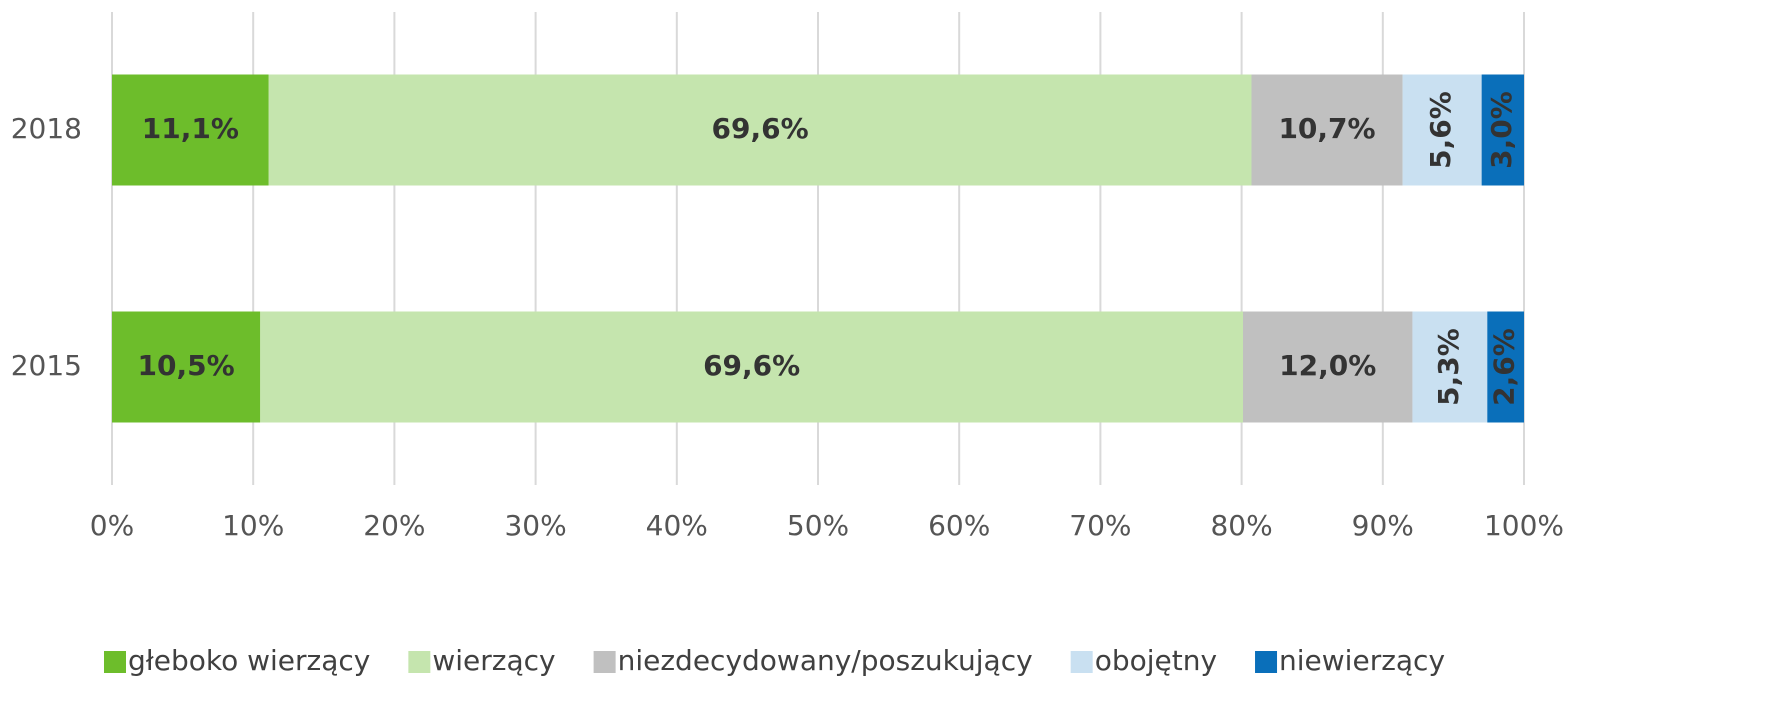 This screenshot has height=711, width=1787. I want to click on value-label: 5,3%, so click(1448, 367).